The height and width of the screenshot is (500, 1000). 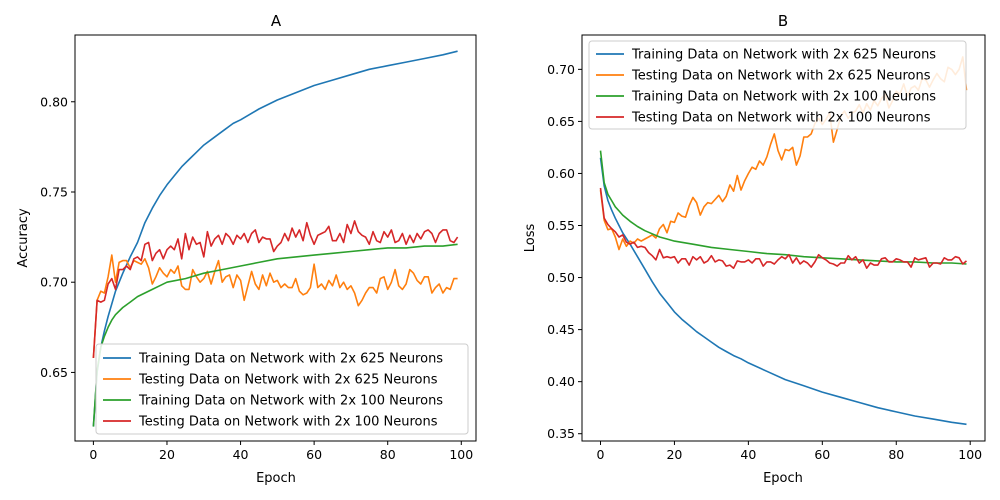 What do you see at coordinates (561, 433) in the screenshot?
I see `y-tick-label: 0.35` at bounding box center [561, 433].